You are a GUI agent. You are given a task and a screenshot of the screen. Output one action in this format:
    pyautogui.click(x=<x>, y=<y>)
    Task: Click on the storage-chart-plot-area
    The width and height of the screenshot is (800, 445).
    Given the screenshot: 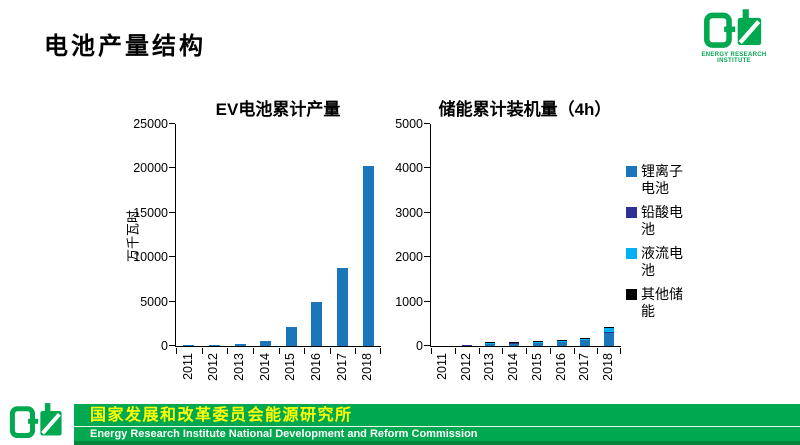 What is the action you would take?
    pyautogui.click(x=522, y=238)
    